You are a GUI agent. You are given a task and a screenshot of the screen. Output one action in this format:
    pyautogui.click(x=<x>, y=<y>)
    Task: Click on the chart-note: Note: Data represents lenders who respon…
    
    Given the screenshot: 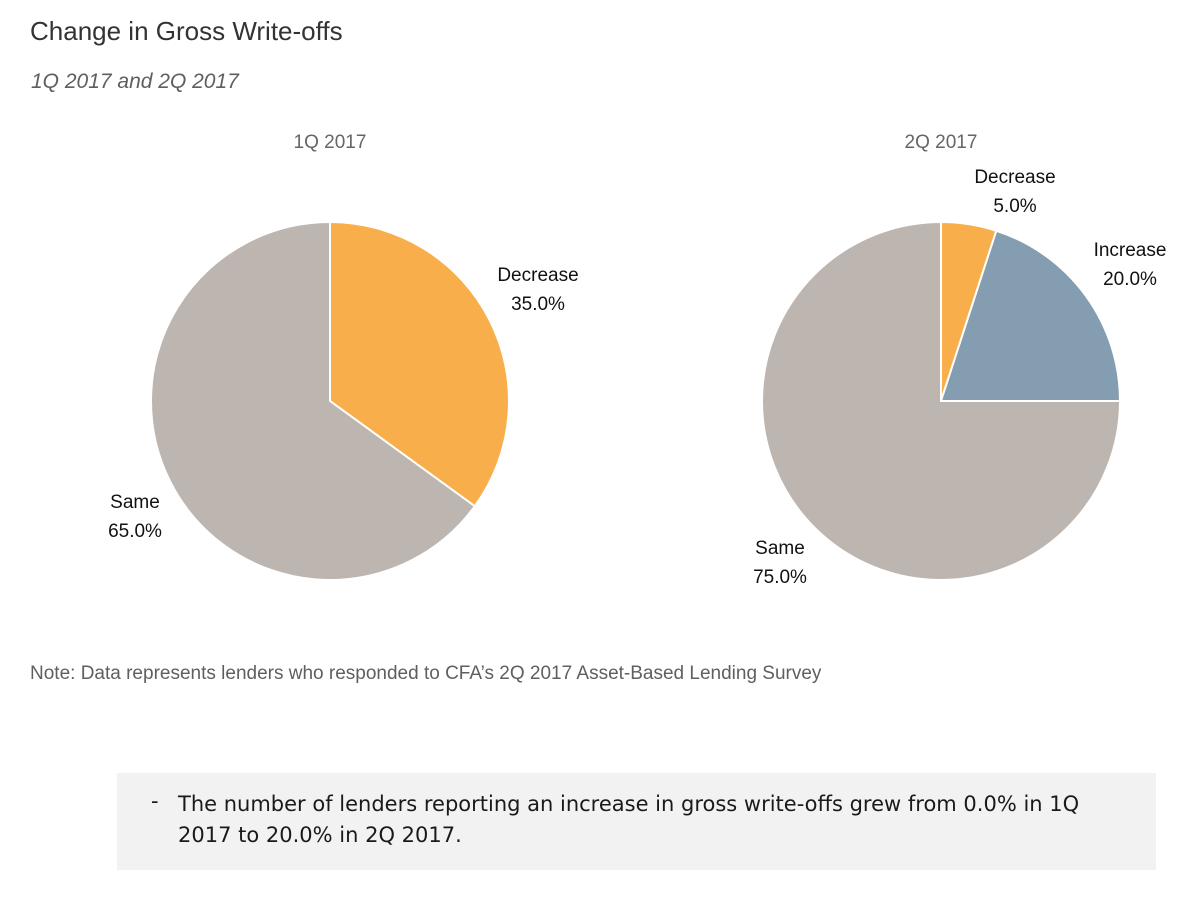 What is the action you would take?
    pyautogui.click(x=426, y=673)
    